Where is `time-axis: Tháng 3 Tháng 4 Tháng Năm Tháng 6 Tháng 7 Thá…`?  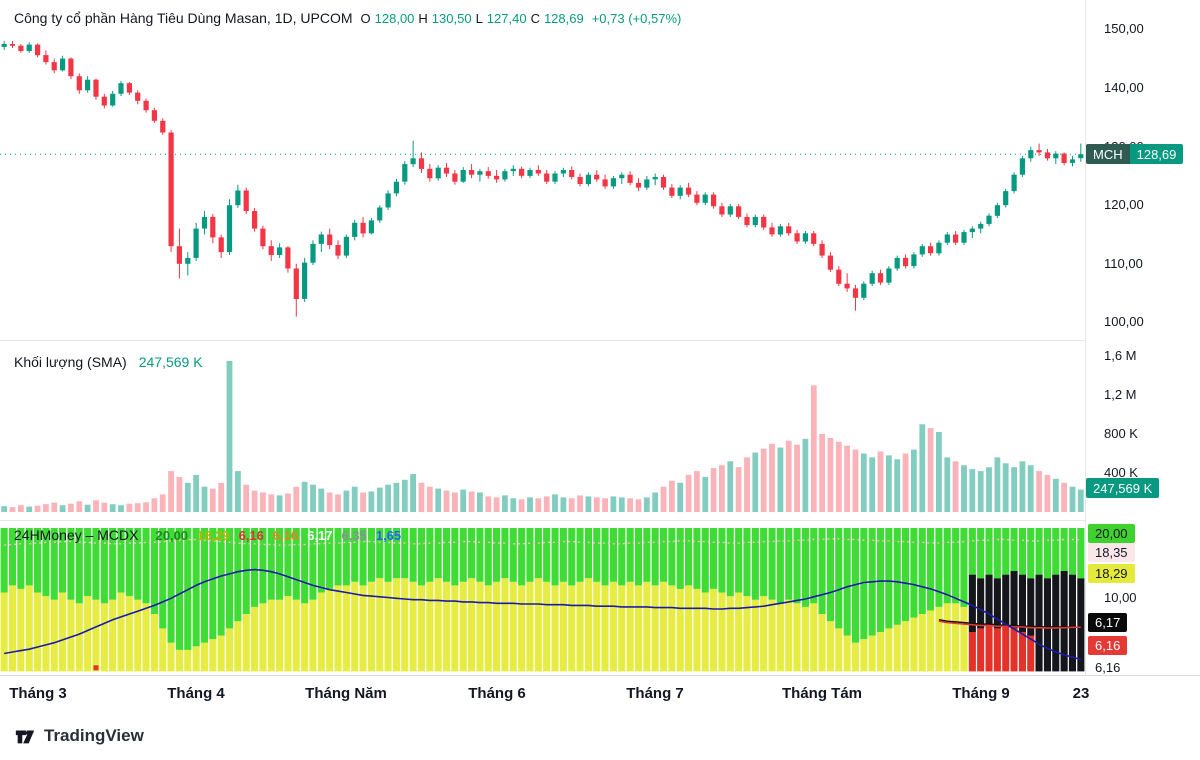
time-axis: Tháng 3 Tháng 4 Tháng Năm Tháng 6 Tháng 7 Thá… is located at coordinates (600, 694).